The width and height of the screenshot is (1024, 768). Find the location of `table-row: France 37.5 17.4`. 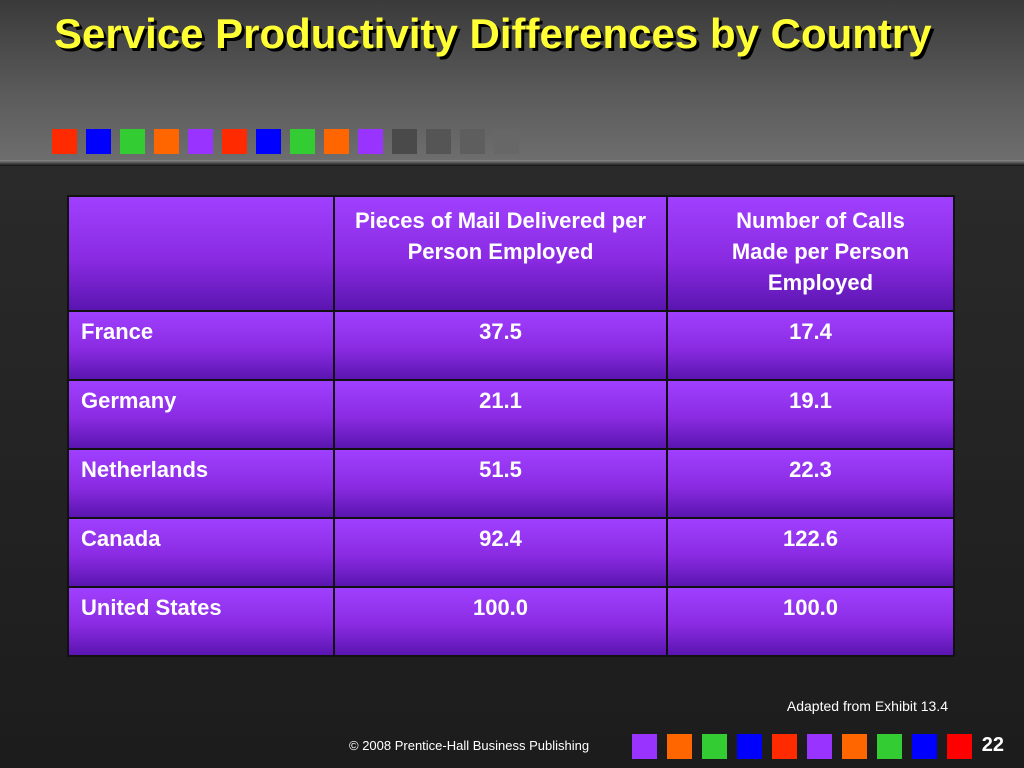

table-row: France 37.5 17.4 is located at coordinates (511, 345).